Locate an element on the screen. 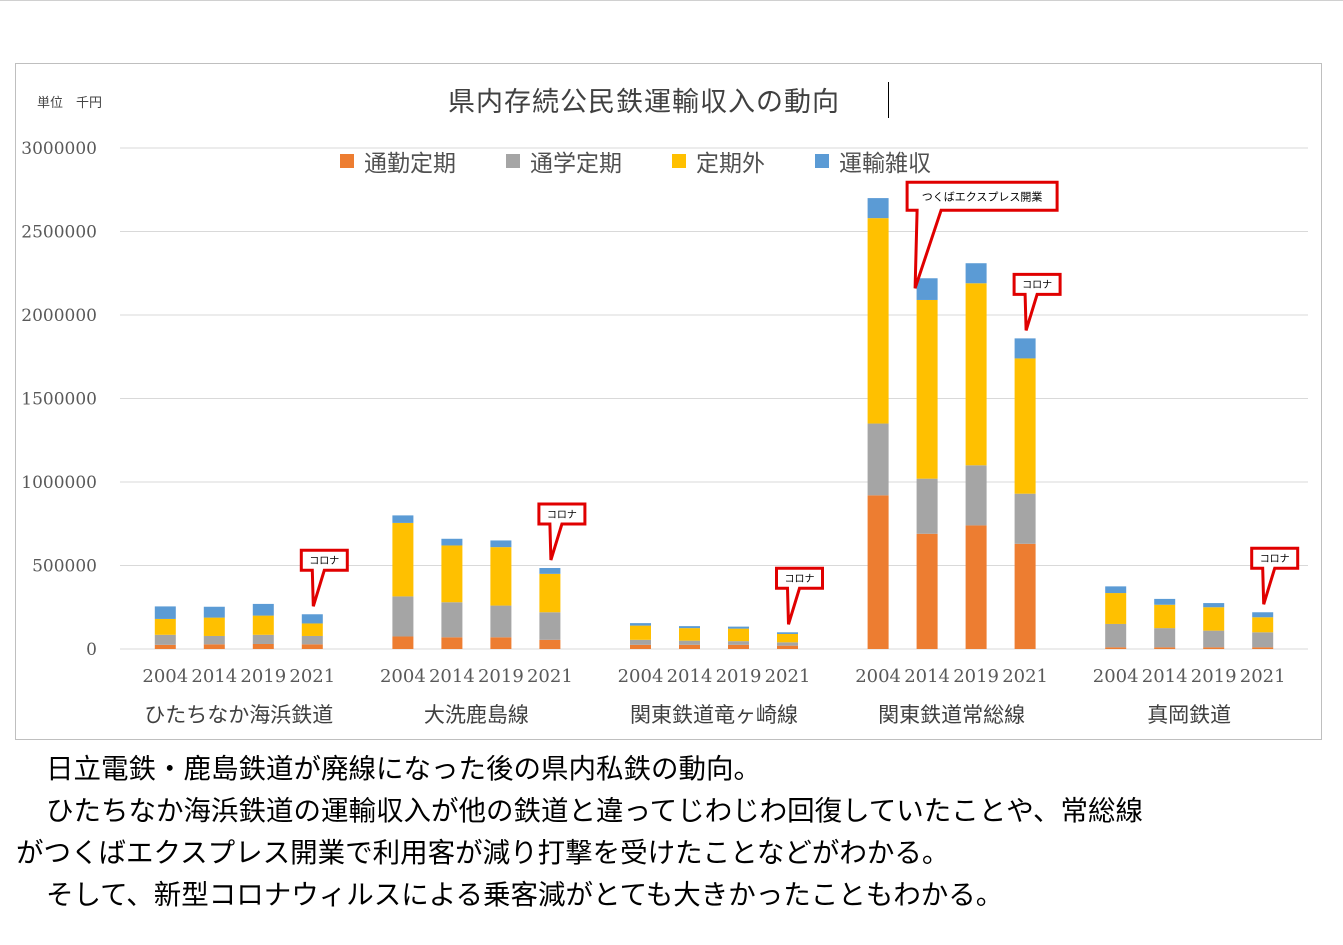  legend-label: 通学定期 is located at coordinates (576, 164).